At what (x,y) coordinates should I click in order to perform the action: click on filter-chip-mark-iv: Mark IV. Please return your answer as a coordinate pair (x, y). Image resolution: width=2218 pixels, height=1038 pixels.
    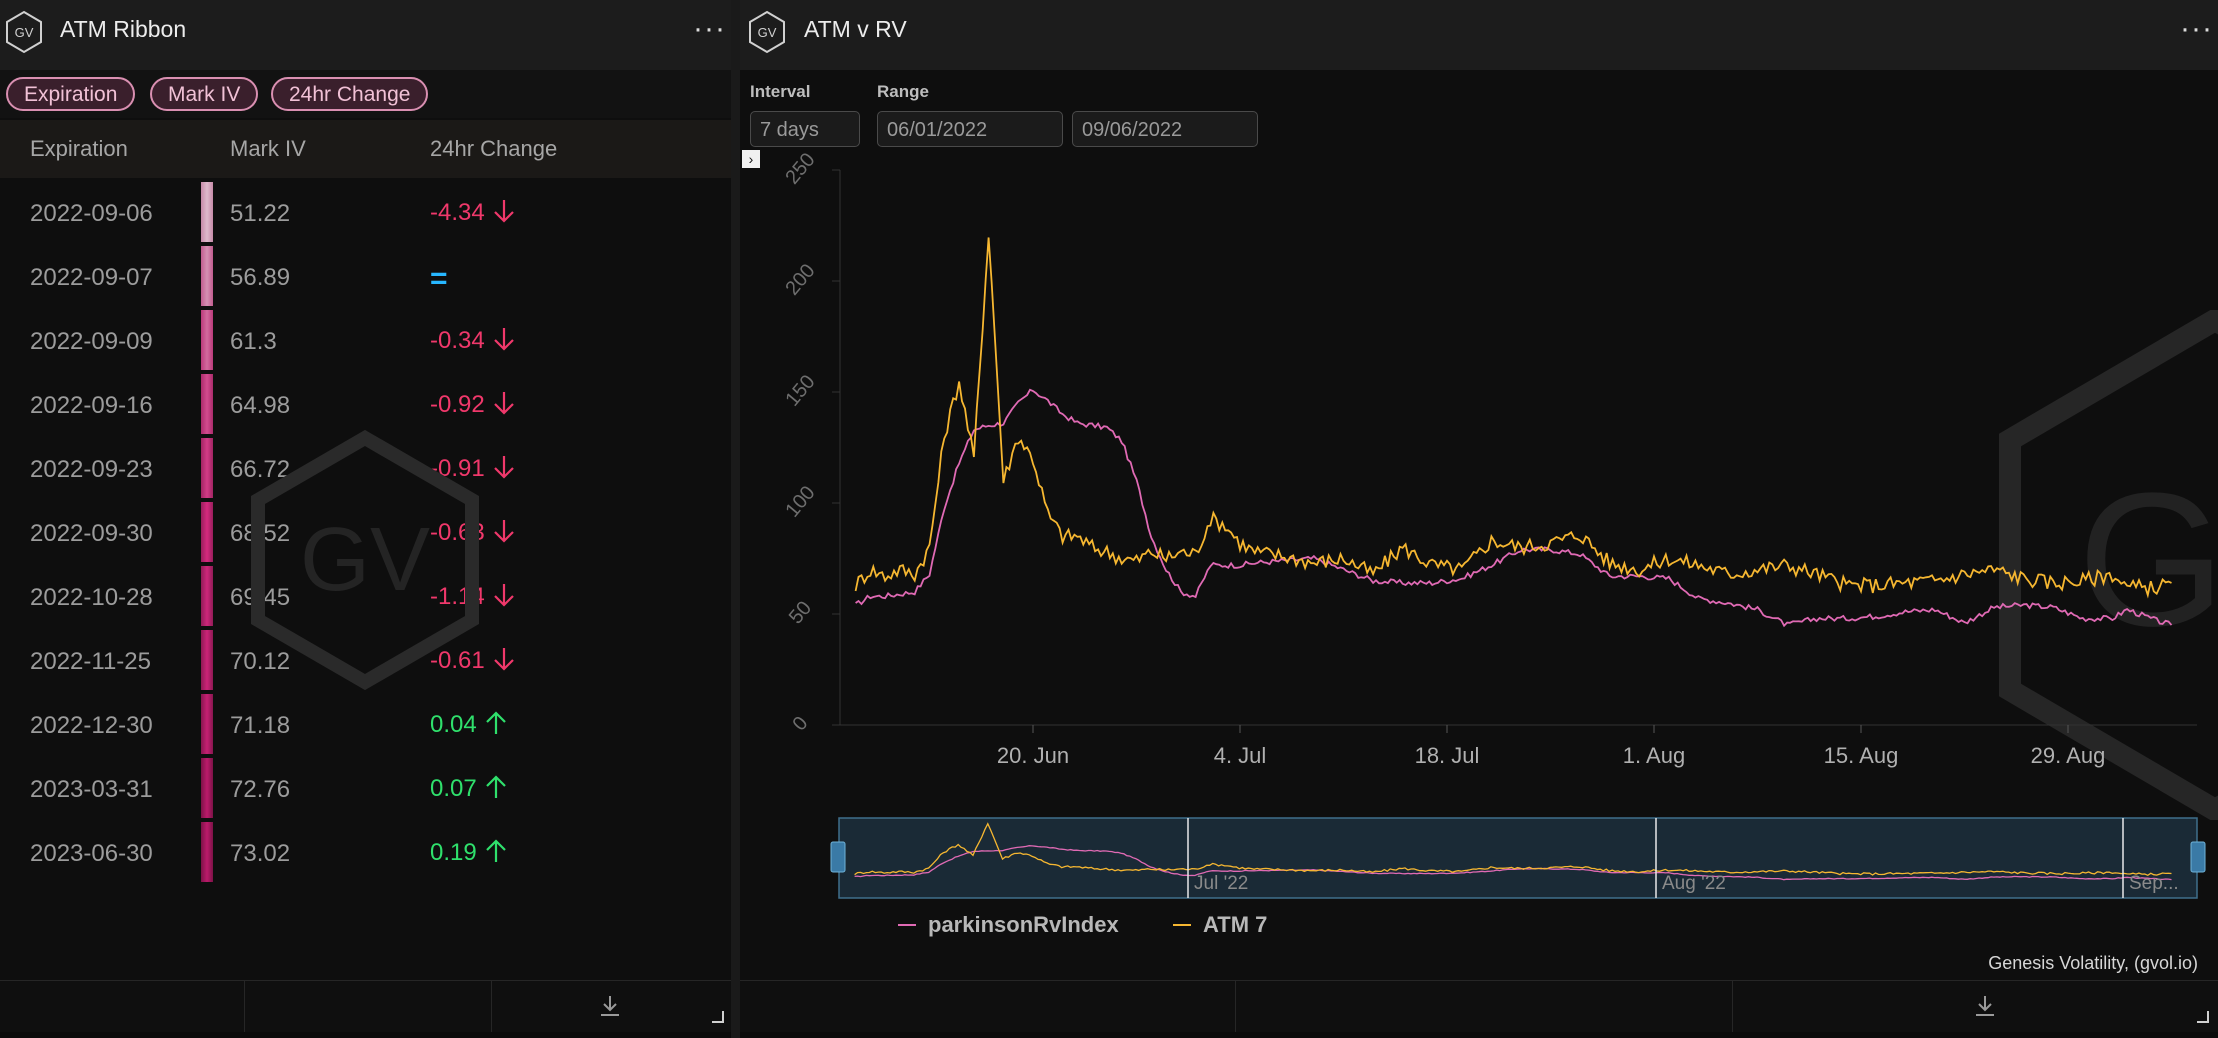
    Looking at the image, I should click on (204, 94).